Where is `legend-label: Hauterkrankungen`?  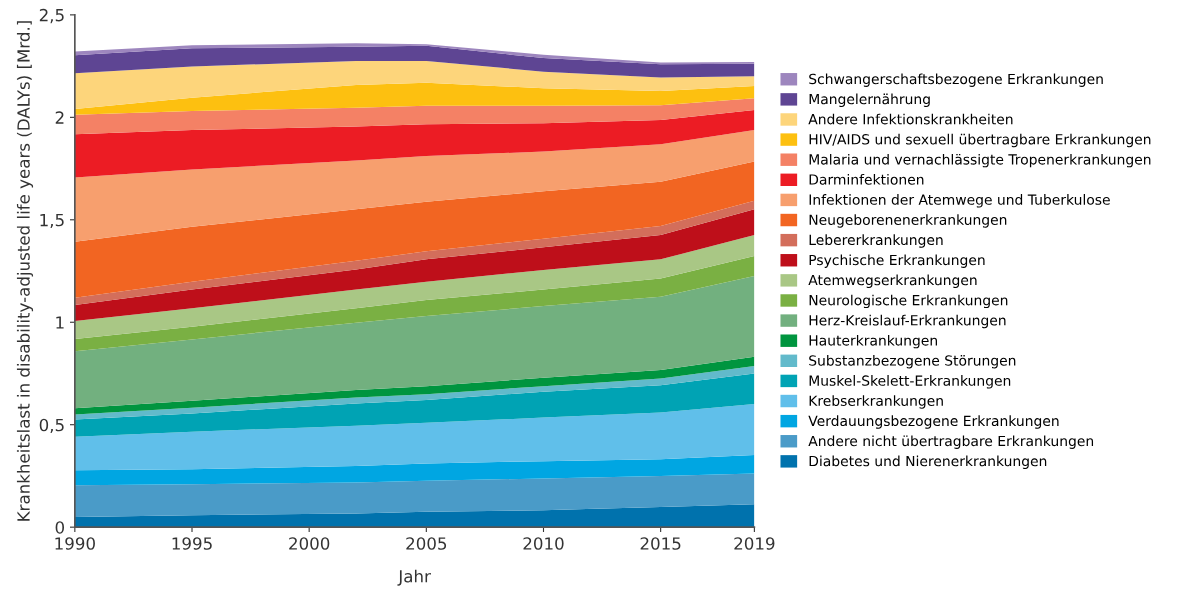
legend-label: Hauterkrankungen is located at coordinates (873, 341).